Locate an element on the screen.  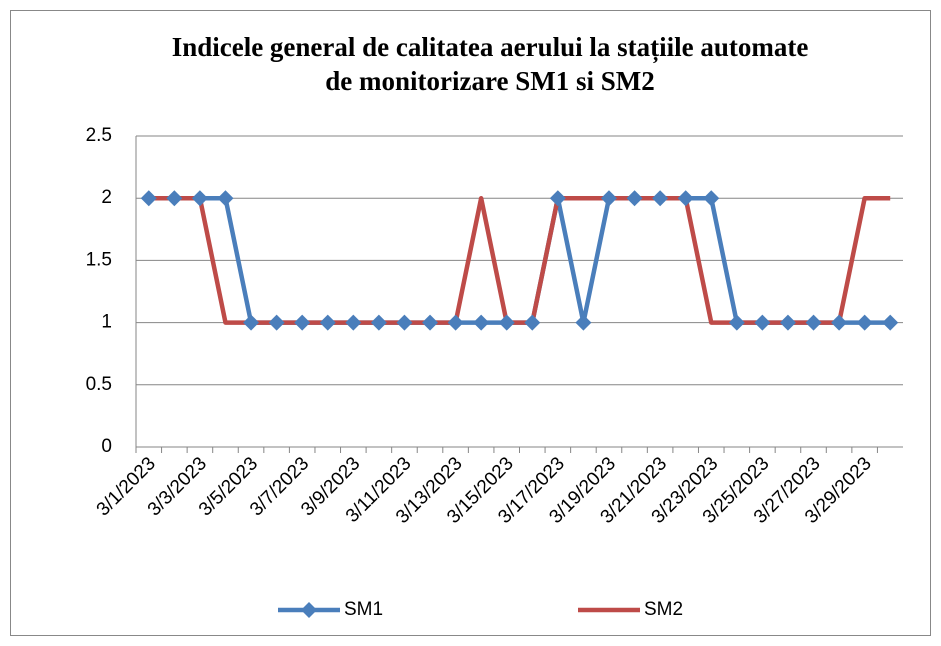
y-tick-label: 2.5 is located at coordinates (99, 135).